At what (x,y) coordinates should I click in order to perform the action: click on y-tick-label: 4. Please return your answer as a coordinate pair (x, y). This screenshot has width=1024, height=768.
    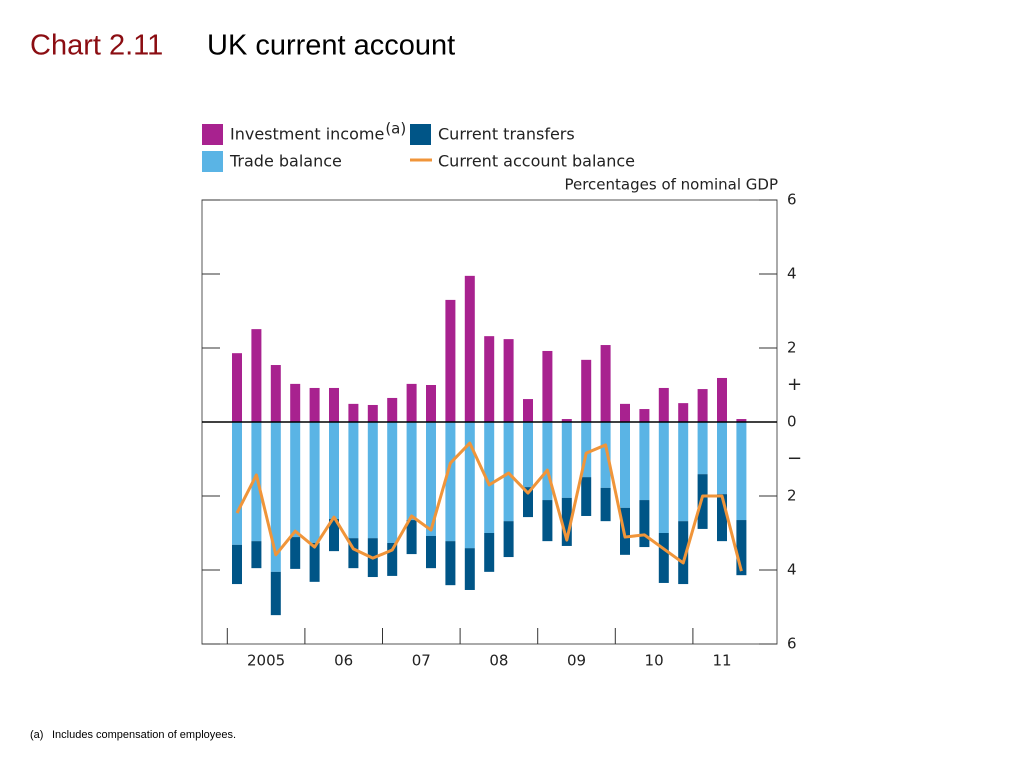
    Looking at the image, I should click on (792, 570).